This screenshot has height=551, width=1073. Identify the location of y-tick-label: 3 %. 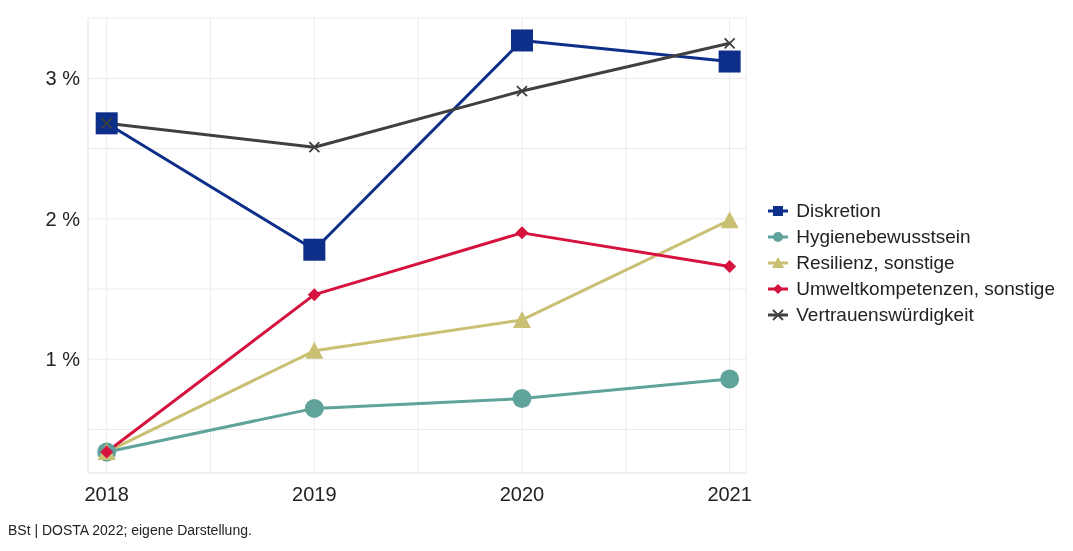
(63, 78).